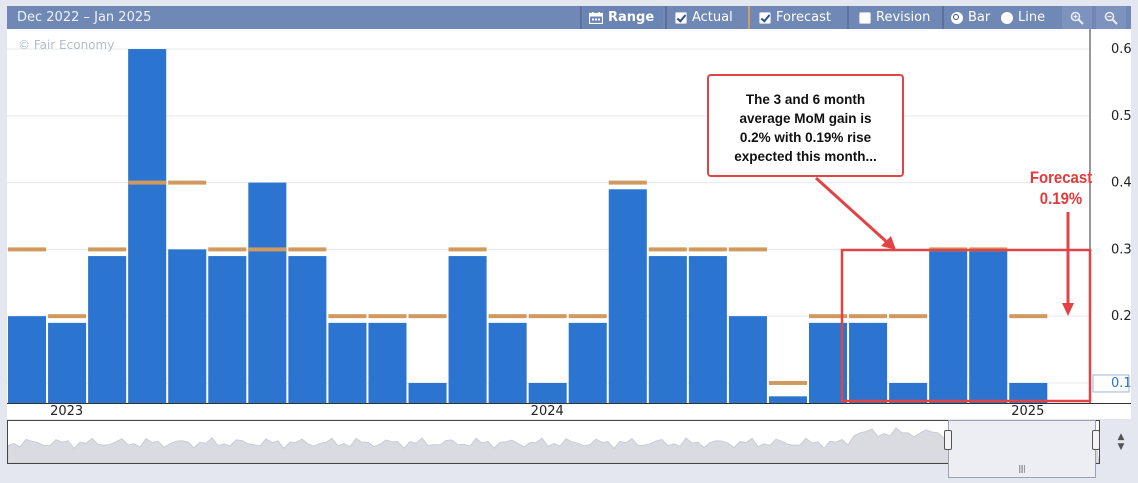  What do you see at coordinates (1121, 383) in the screenshot?
I see `y-tick-label: 0.1` at bounding box center [1121, 383].